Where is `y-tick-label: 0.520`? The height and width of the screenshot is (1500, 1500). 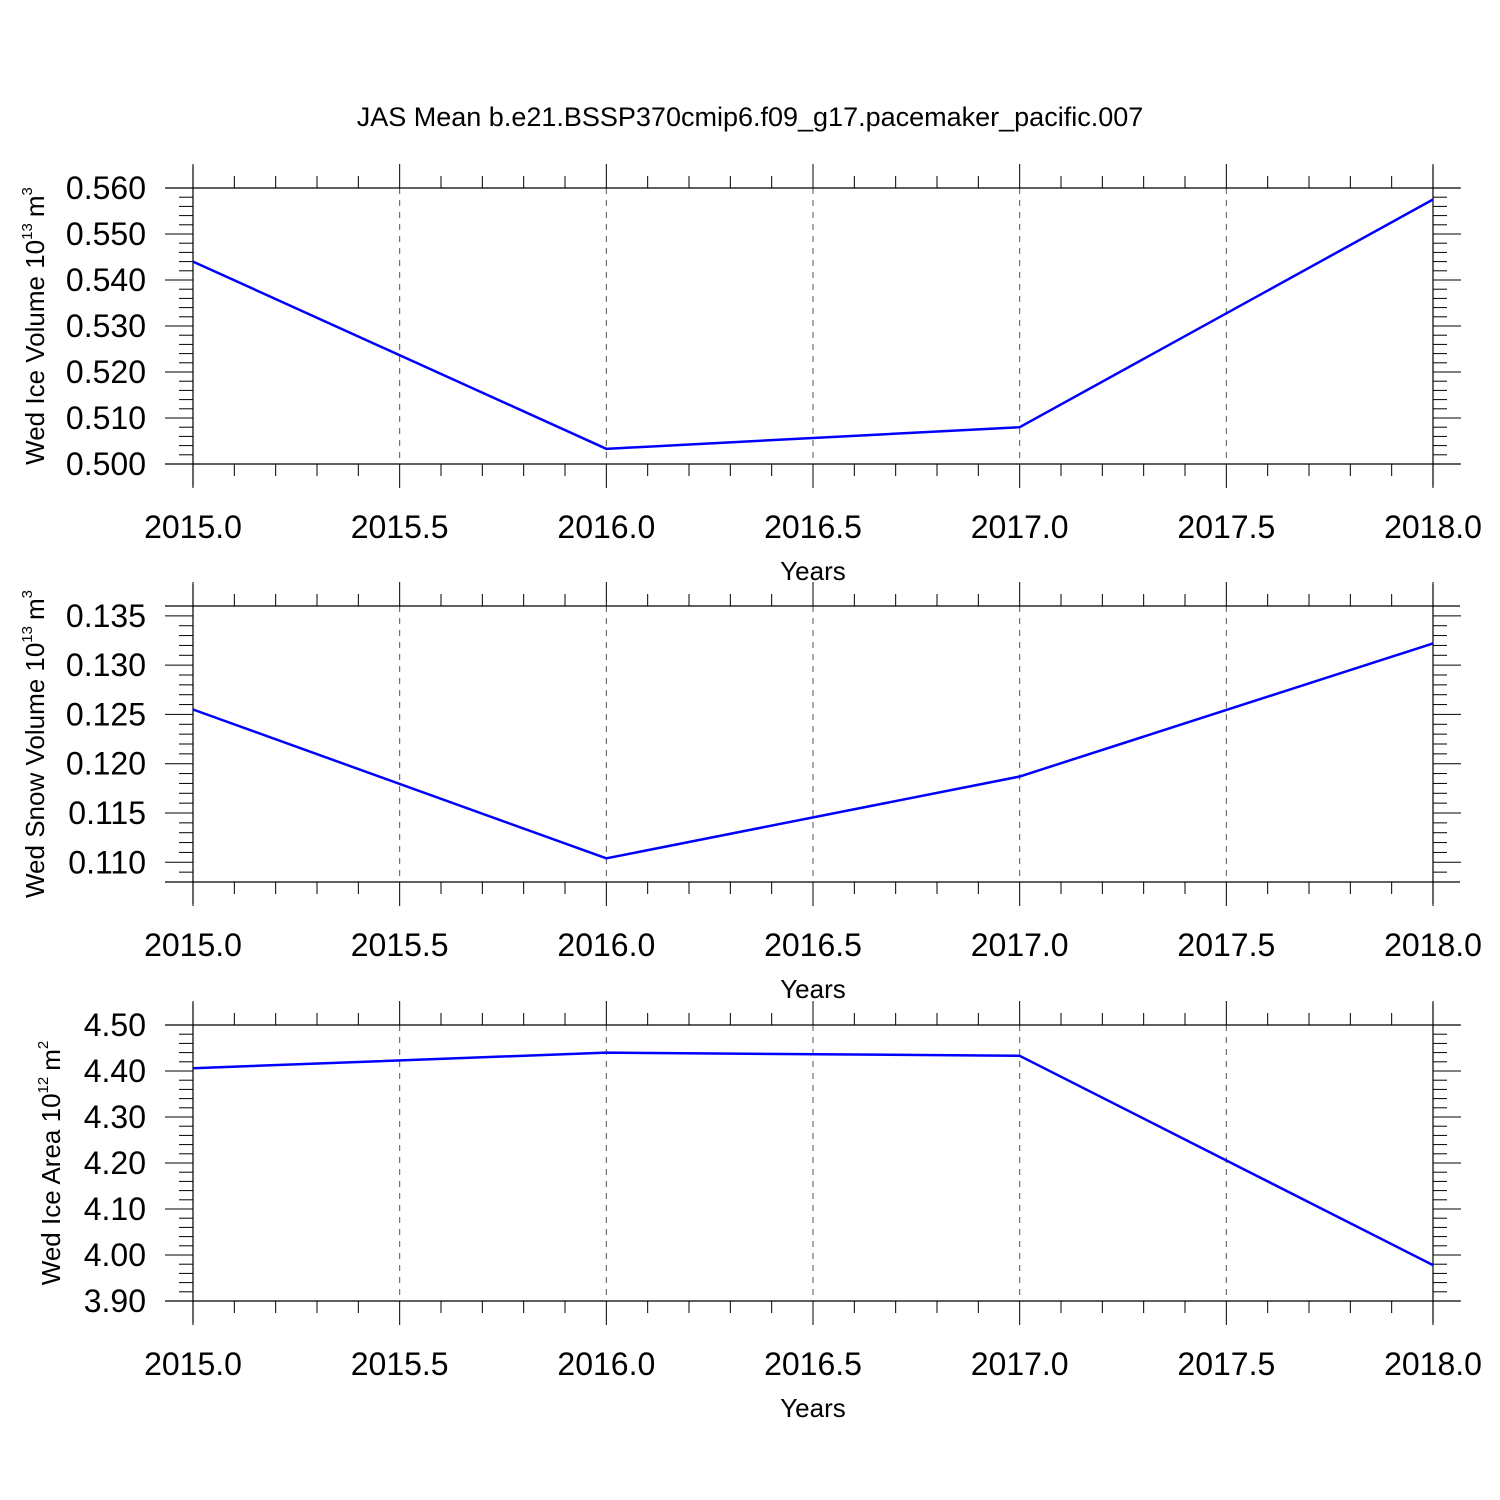 y-tick-label: 0.520 is located at coordinates (106, 372).